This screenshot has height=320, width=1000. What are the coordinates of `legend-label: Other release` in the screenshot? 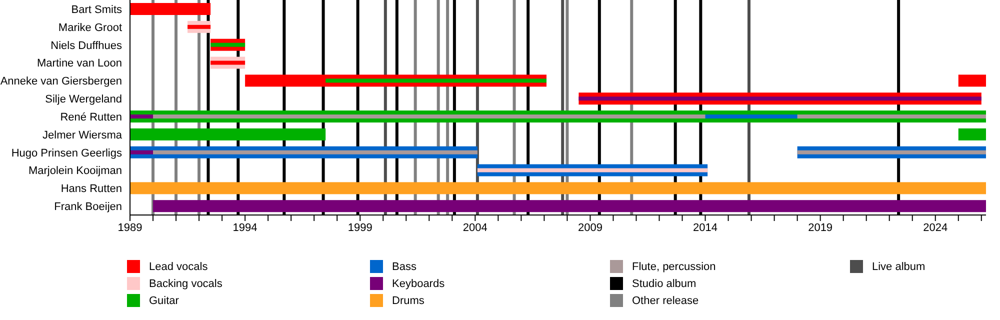 It's located at (665, 300).